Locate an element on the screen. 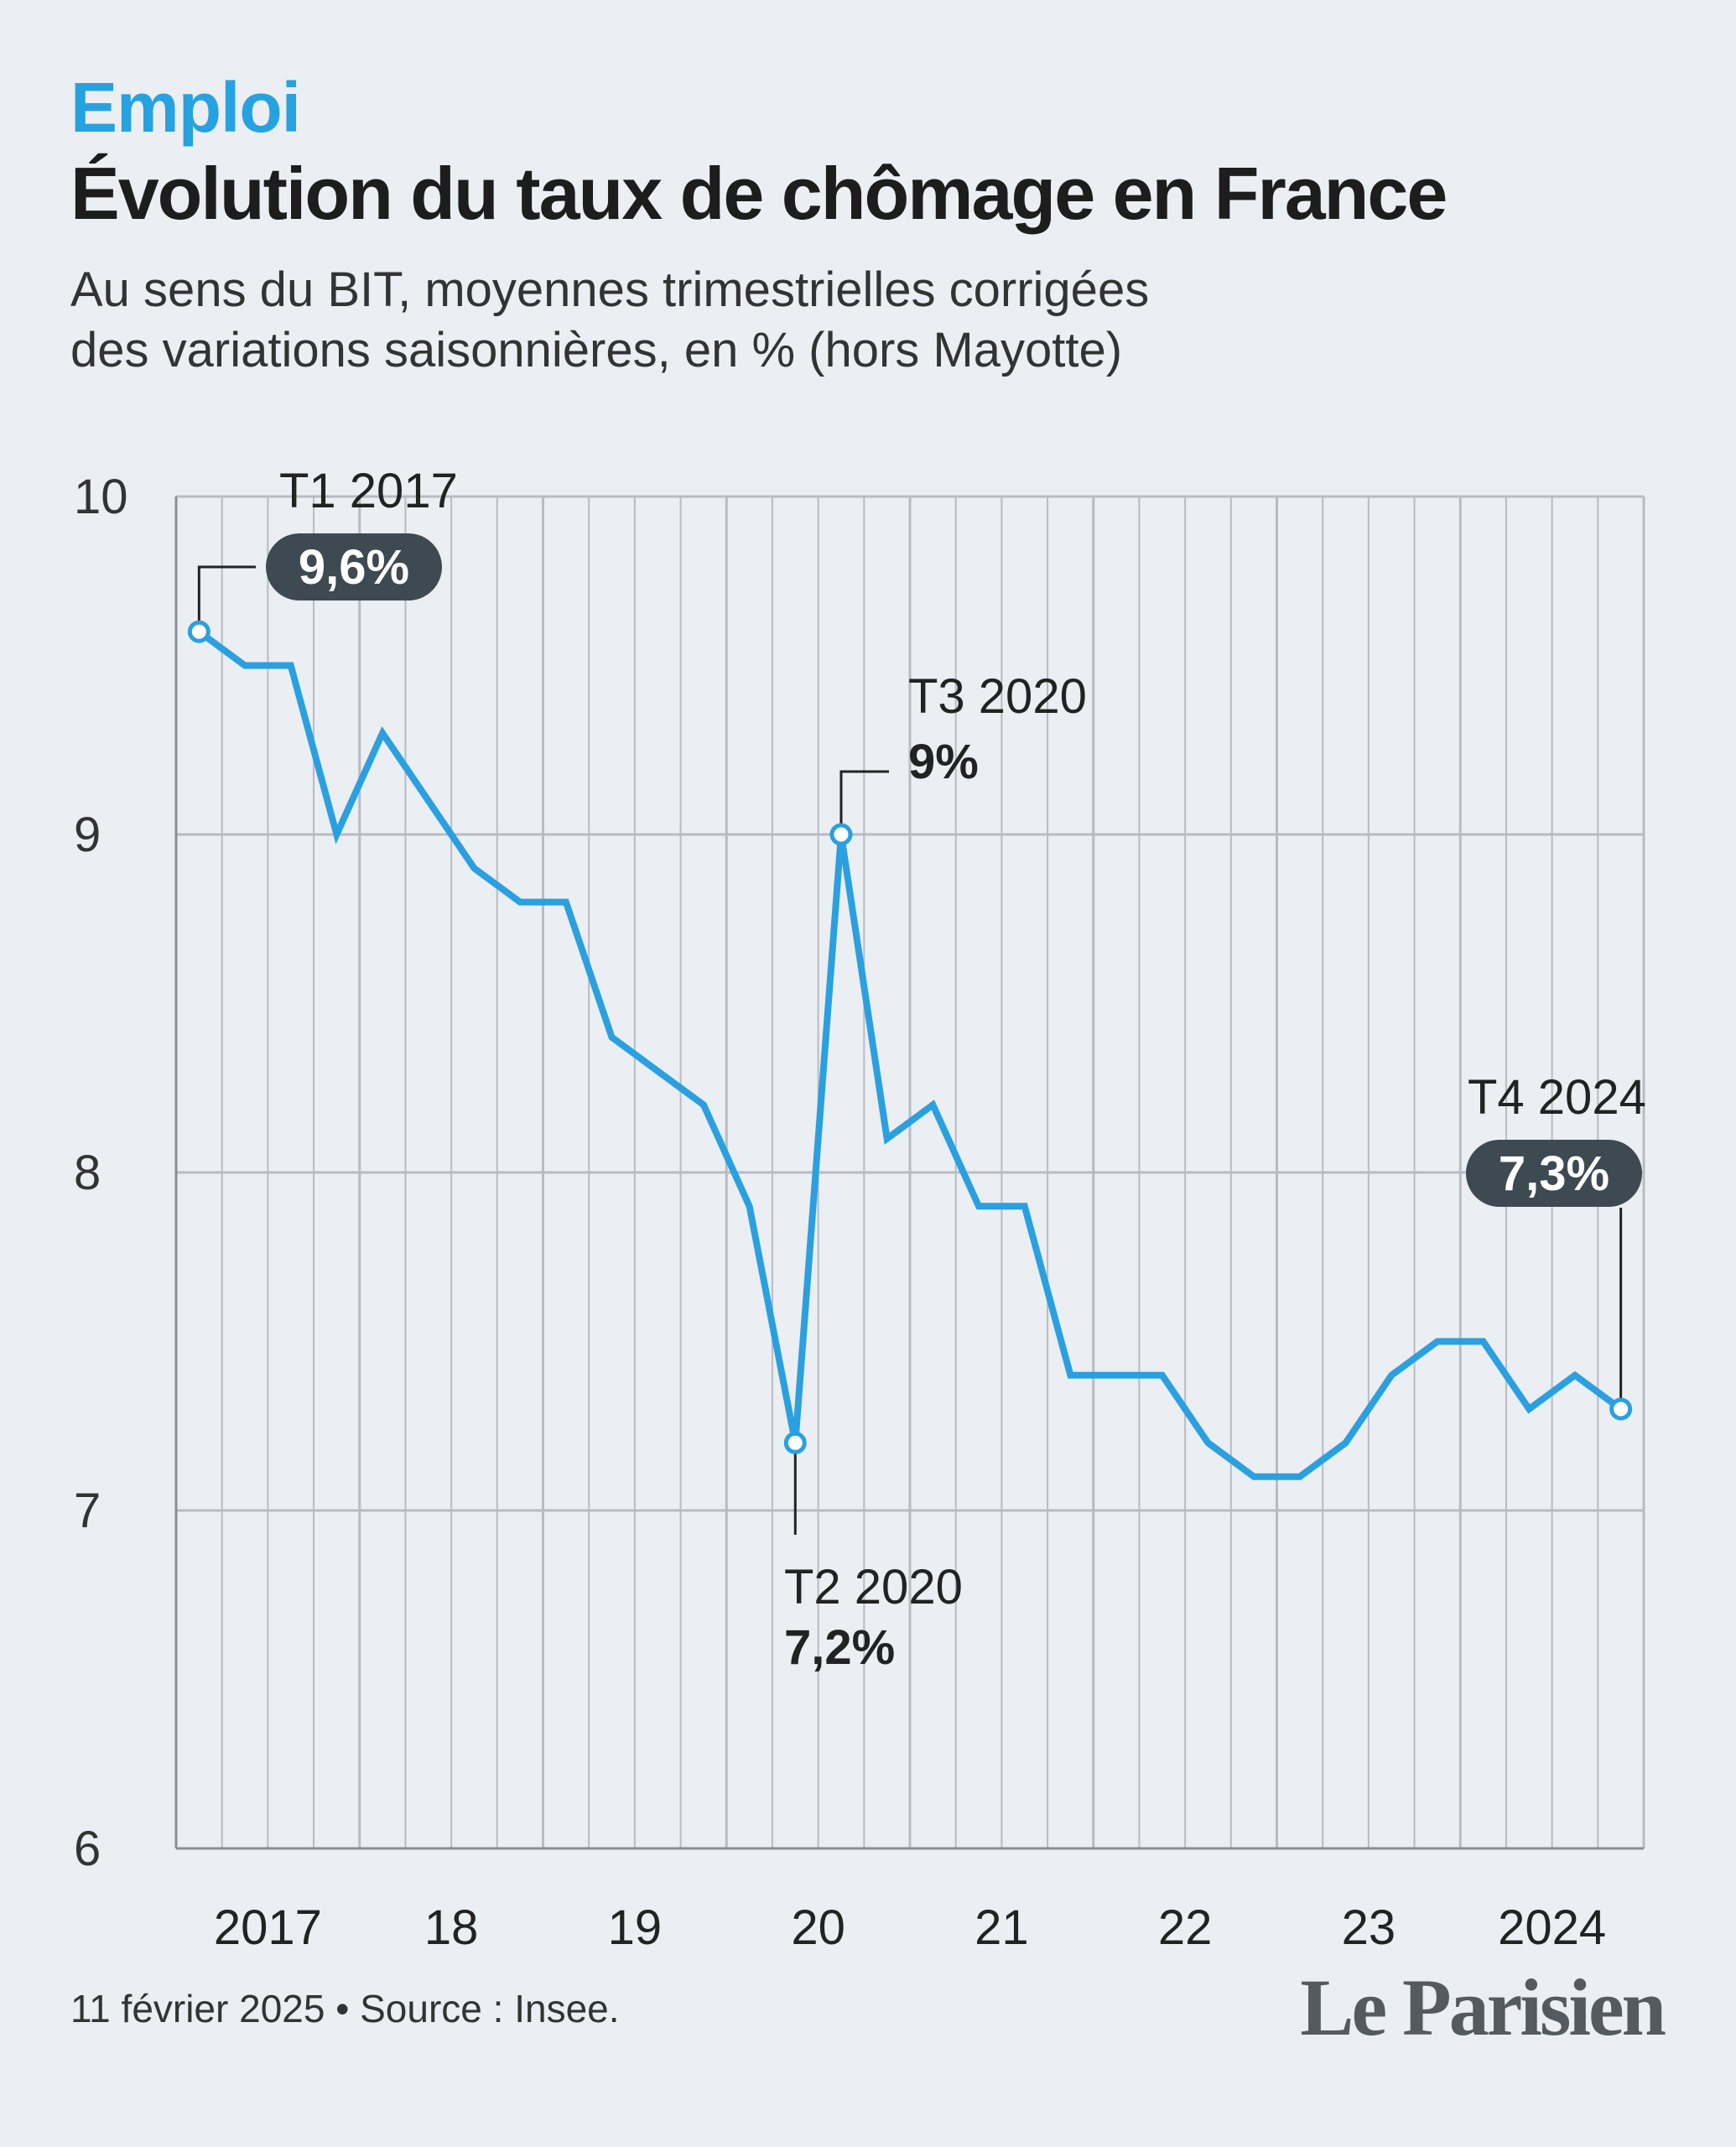  le-parisien-logo: Le Parisien is located at coordinates (1483, 2007).